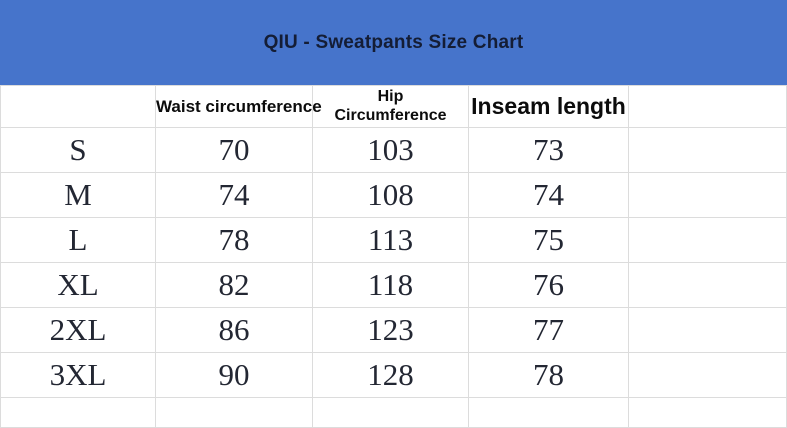 This screenshot has height=428, width=787. I want to click on size-cell: M, so click(78, 195).